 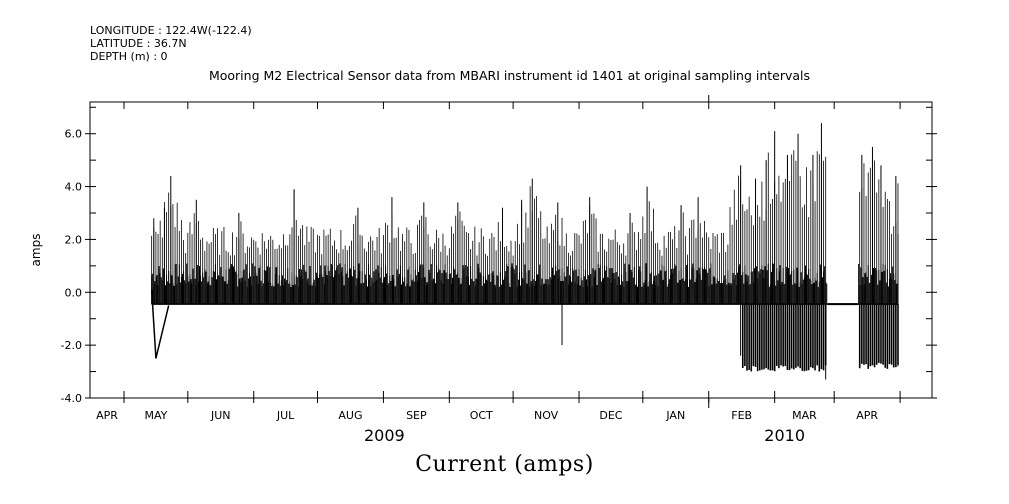 What do you see at coordinates (784, 435) in the screenshot?
I see `x-year-label: 2010` at bounding box center [784, 435].